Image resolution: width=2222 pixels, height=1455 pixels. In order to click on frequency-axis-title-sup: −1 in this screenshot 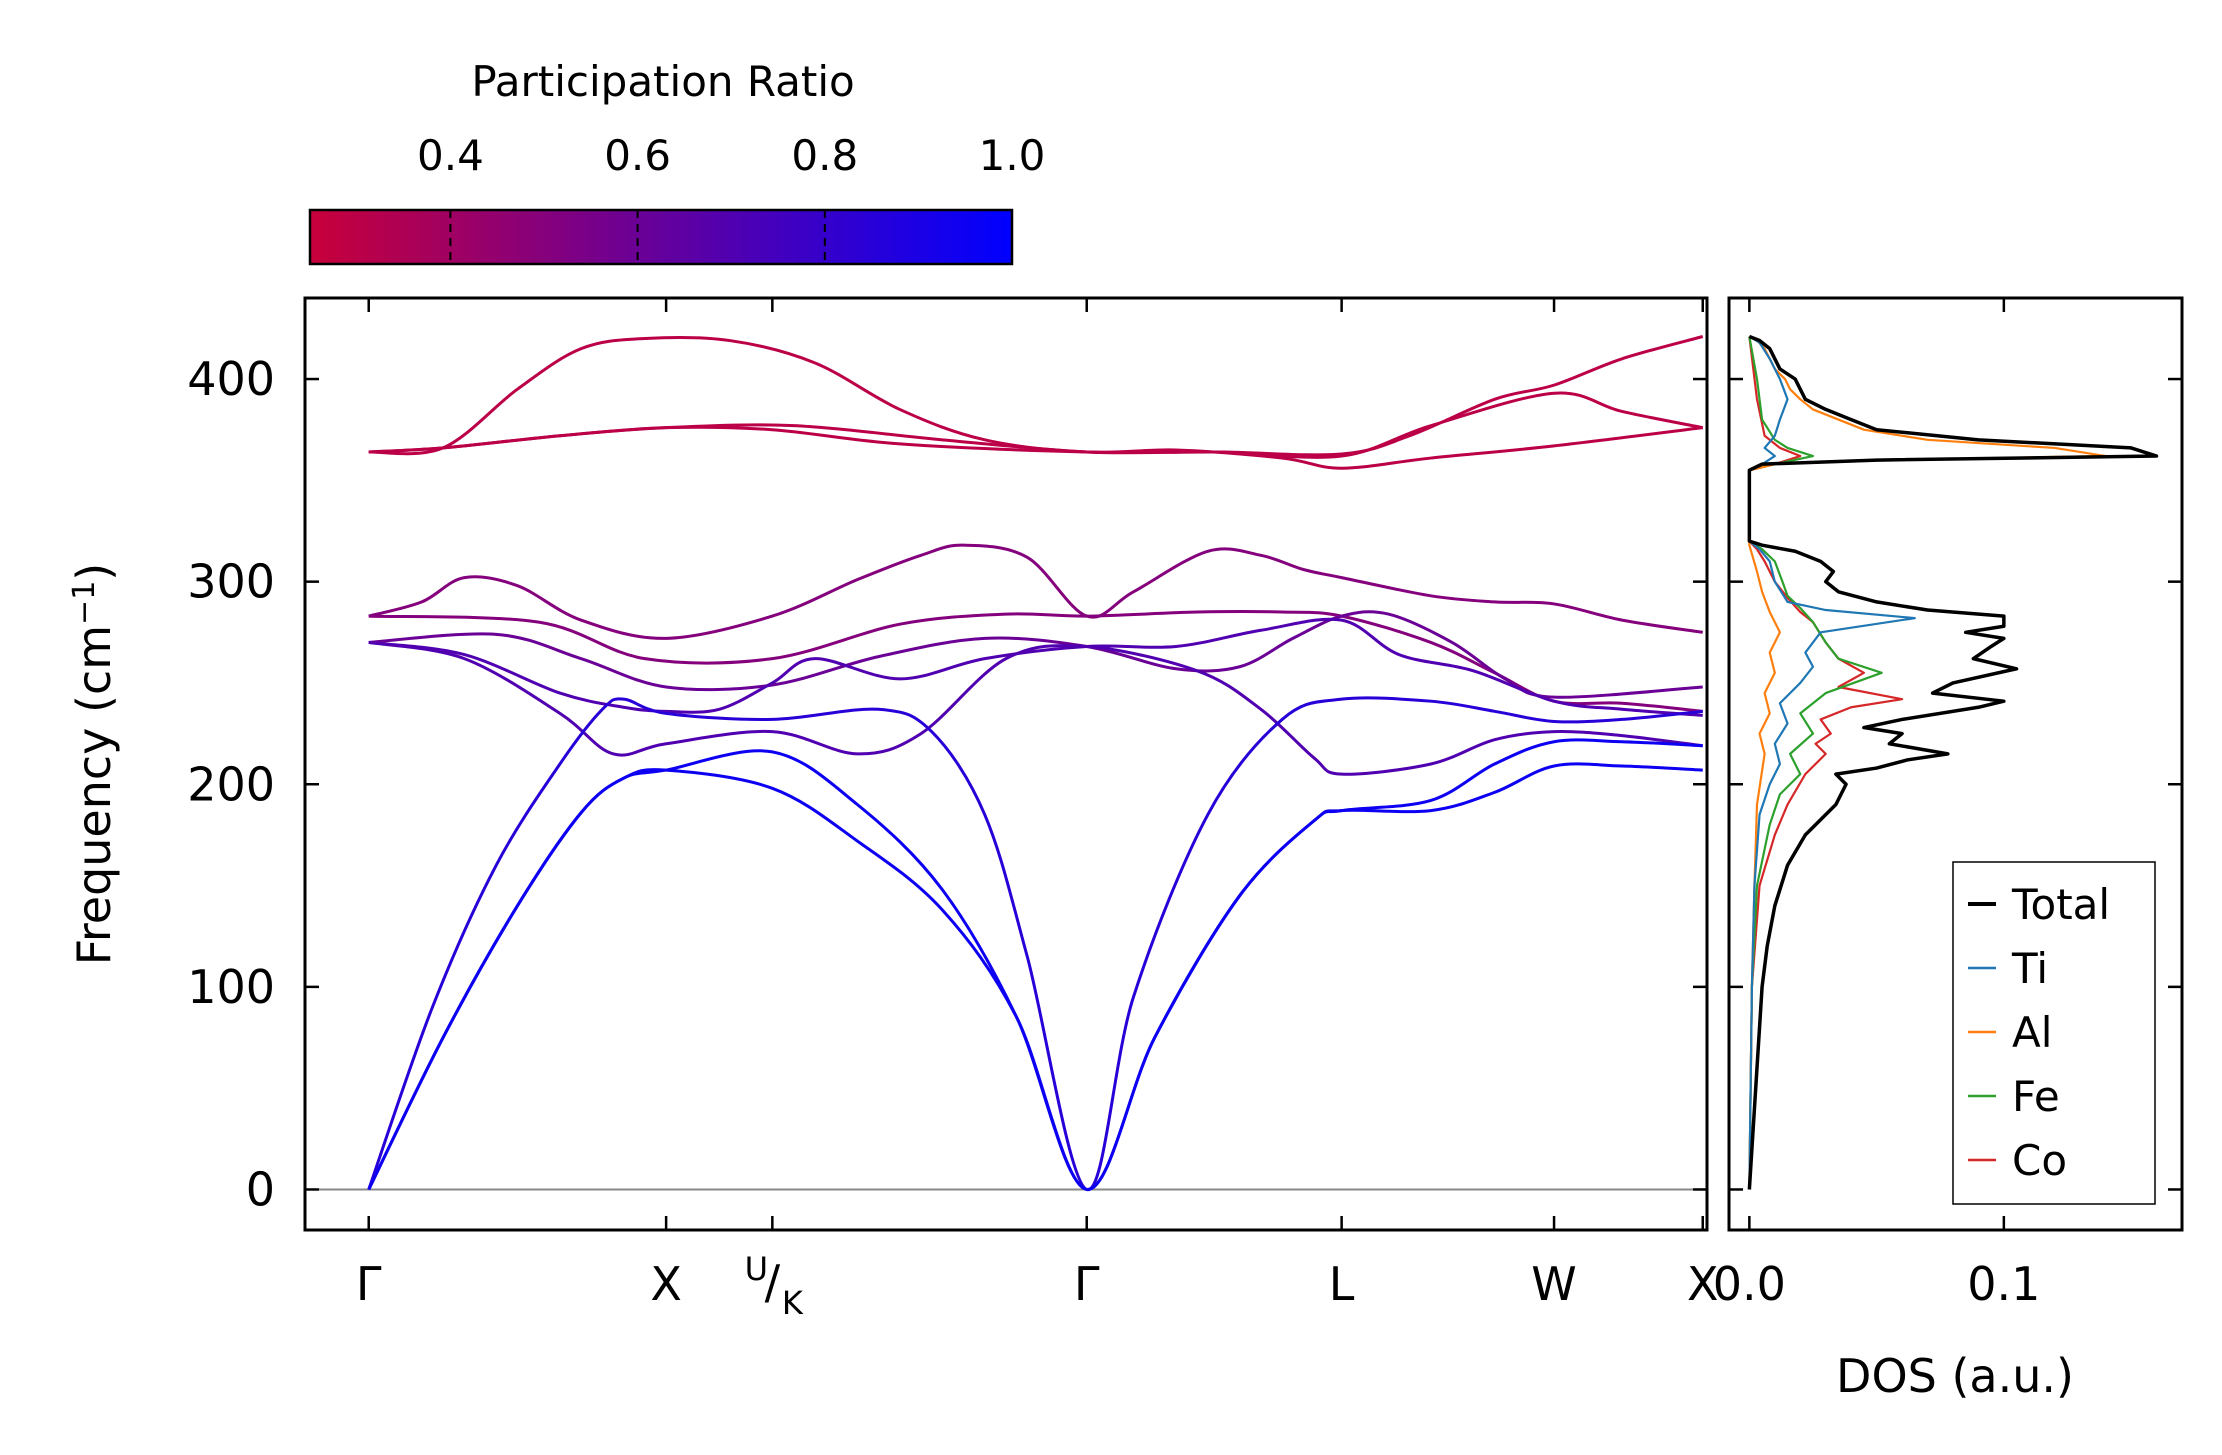, I will do `click(84, 603)`.